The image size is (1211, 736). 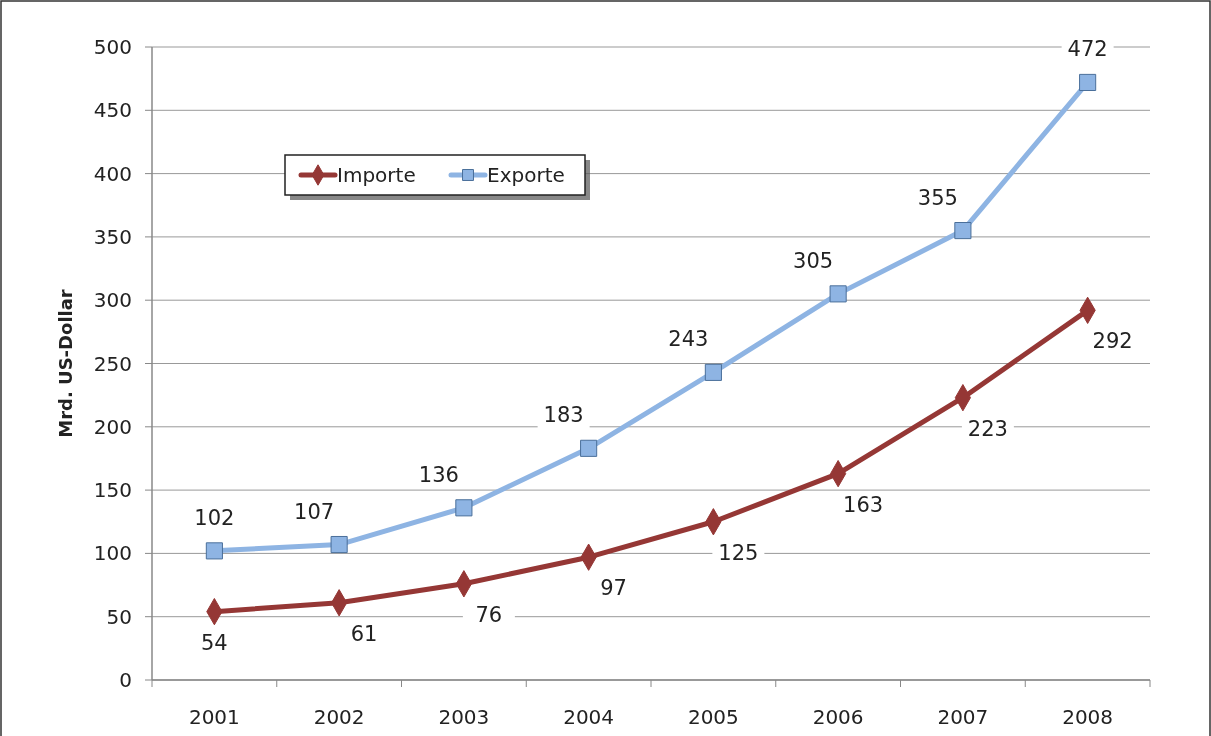 What do you see at coordinates (112, 173) in the screenshot?
I see `y-tick-label: 400` at bounding box center [112, 173].